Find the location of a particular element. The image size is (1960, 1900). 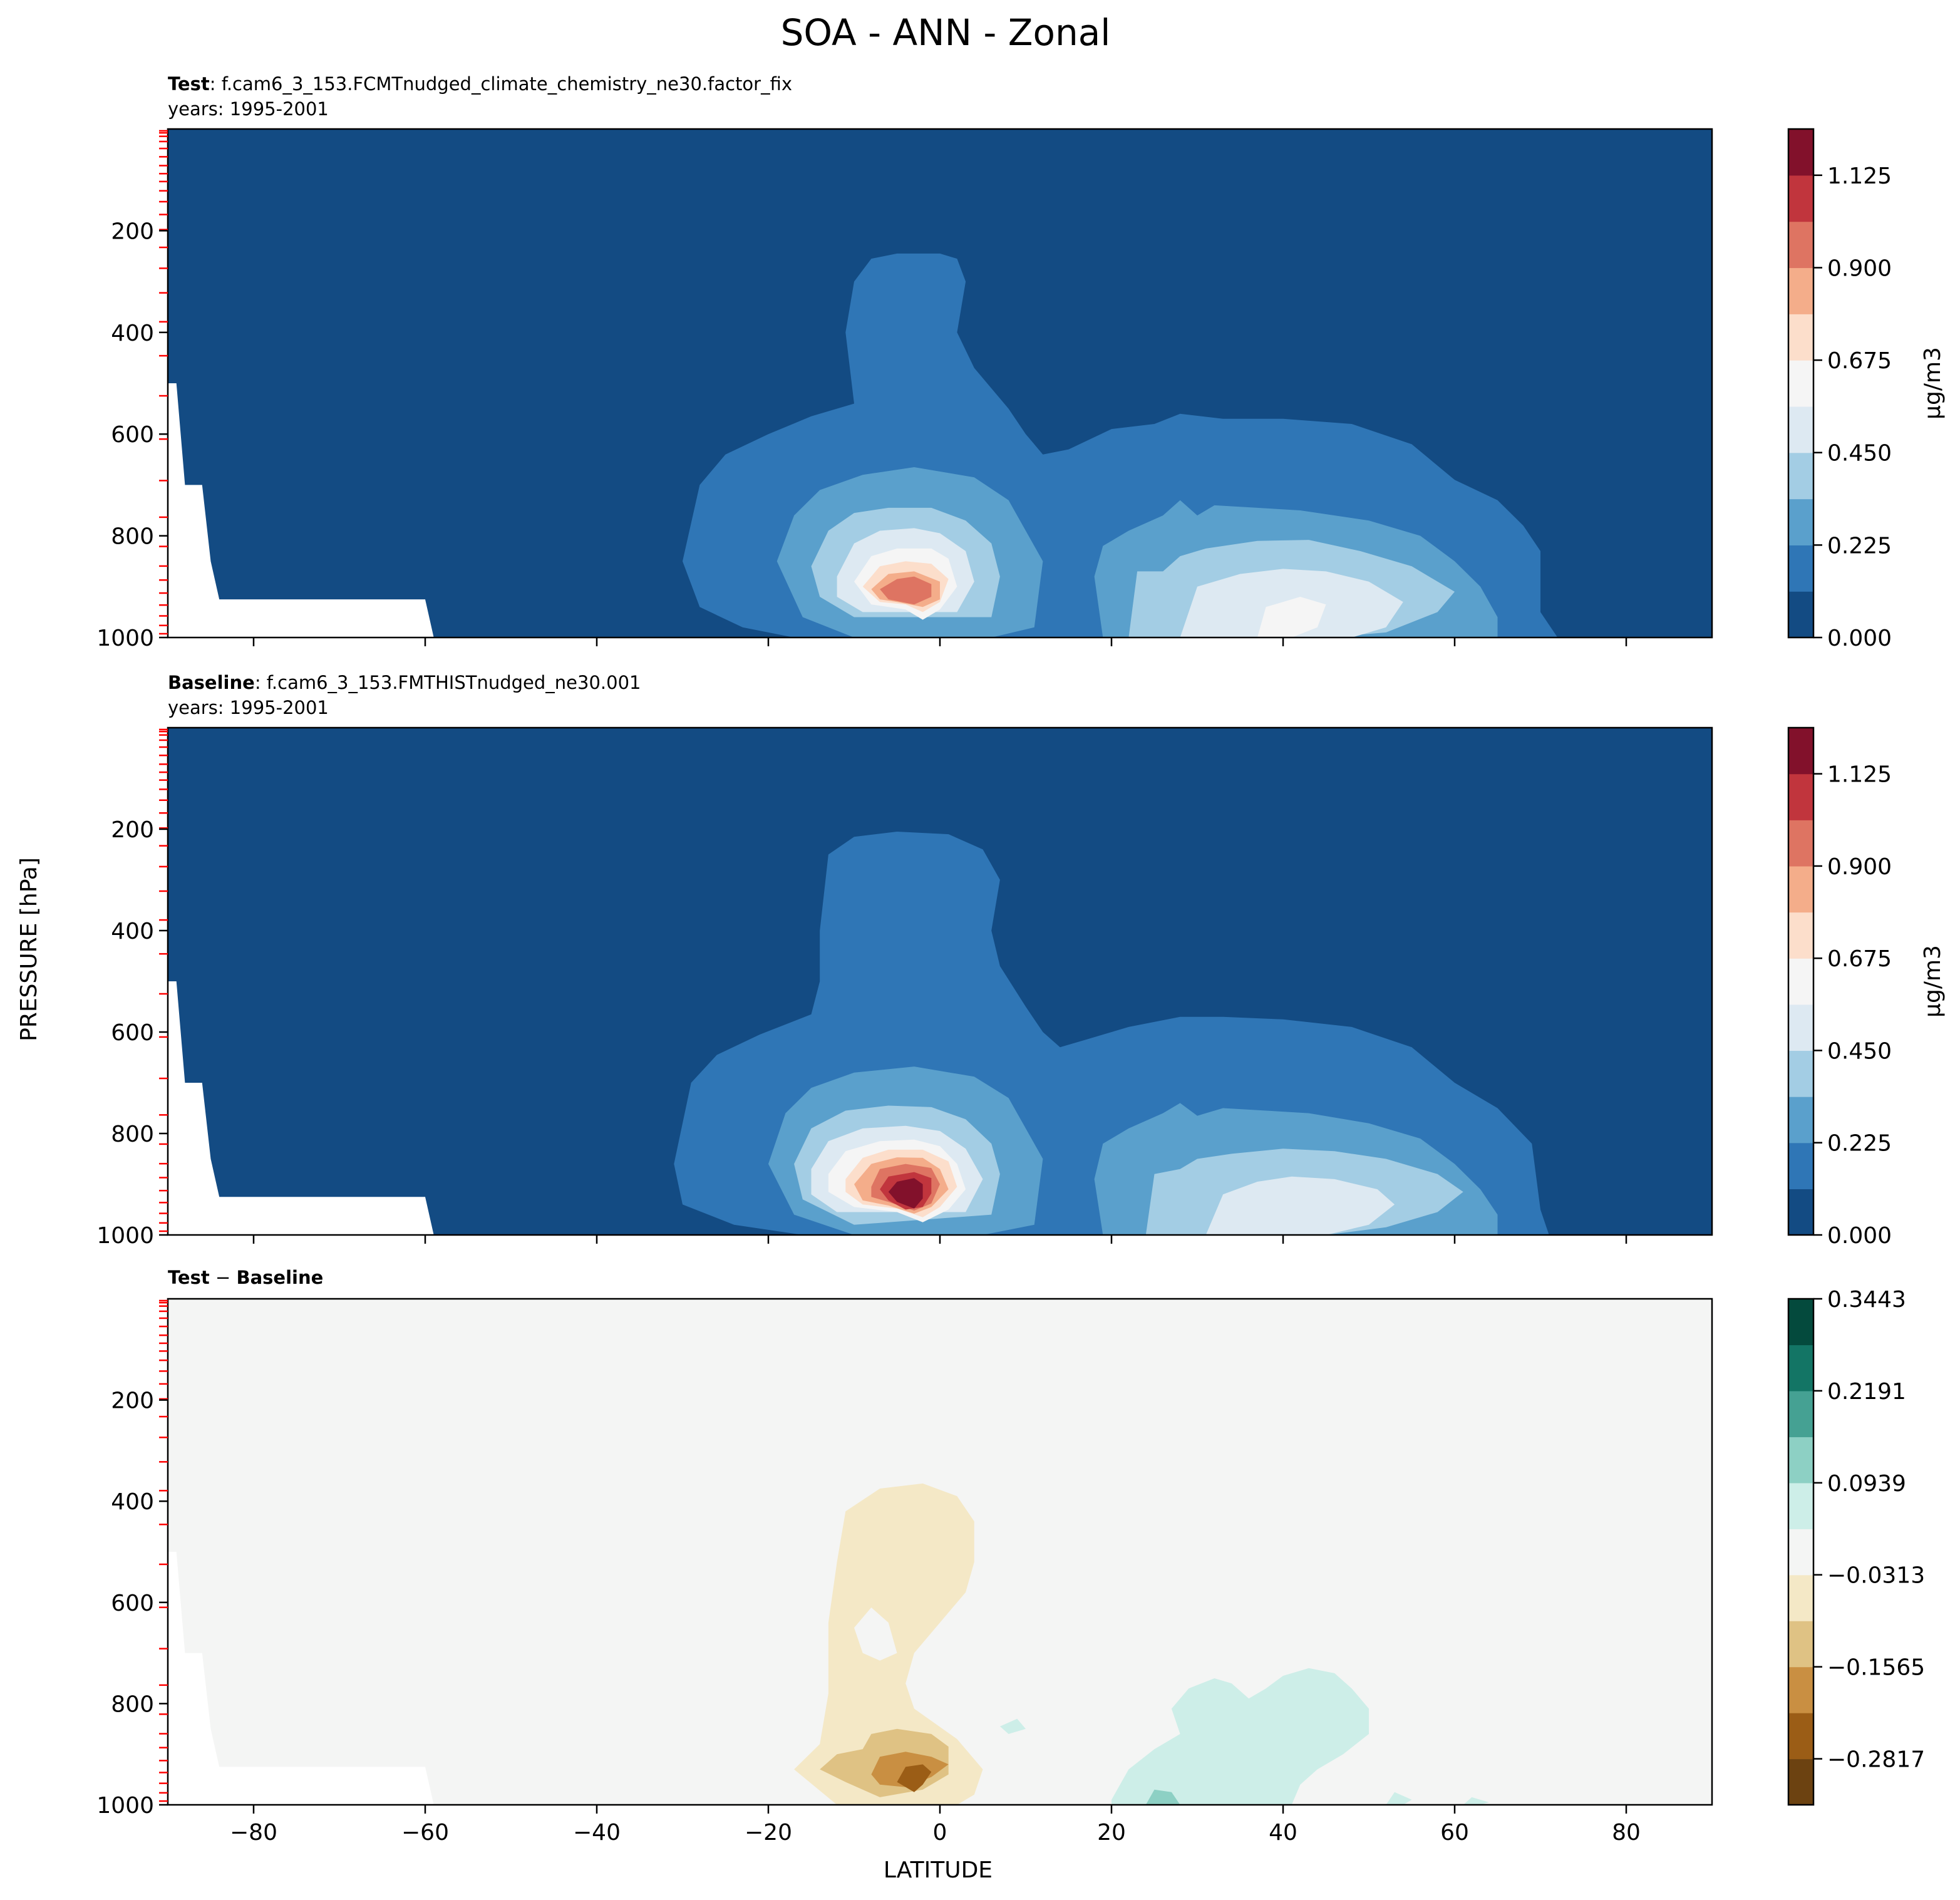

colorbar-tick-label: 1.125 is located at coordinates (1860, 775).